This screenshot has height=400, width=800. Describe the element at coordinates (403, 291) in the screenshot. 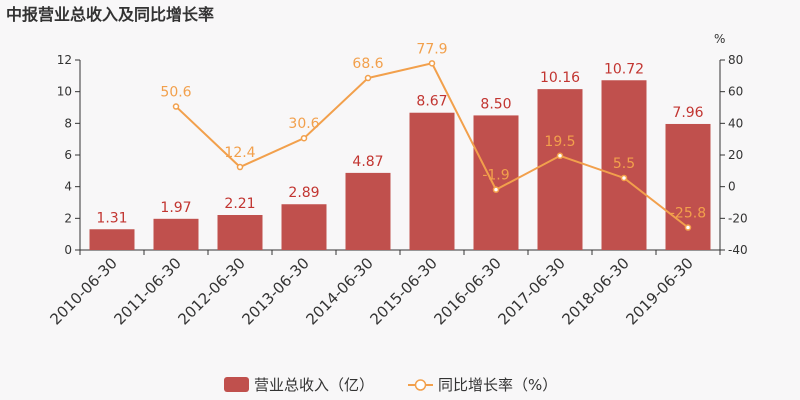

I see `x-tick-label: 2015-06-30` at that location.